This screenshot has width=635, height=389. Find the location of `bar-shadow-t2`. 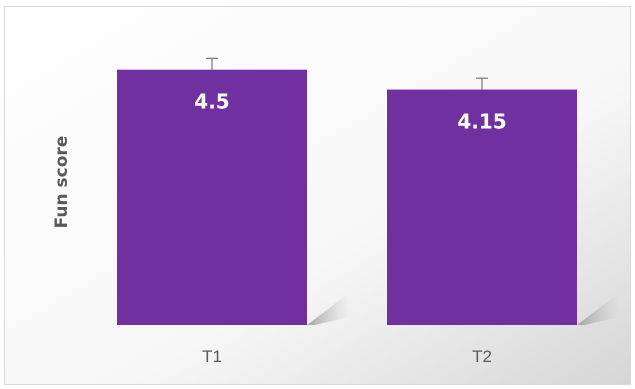

bar-shadow-t2 is located at coordinates (598, 309).